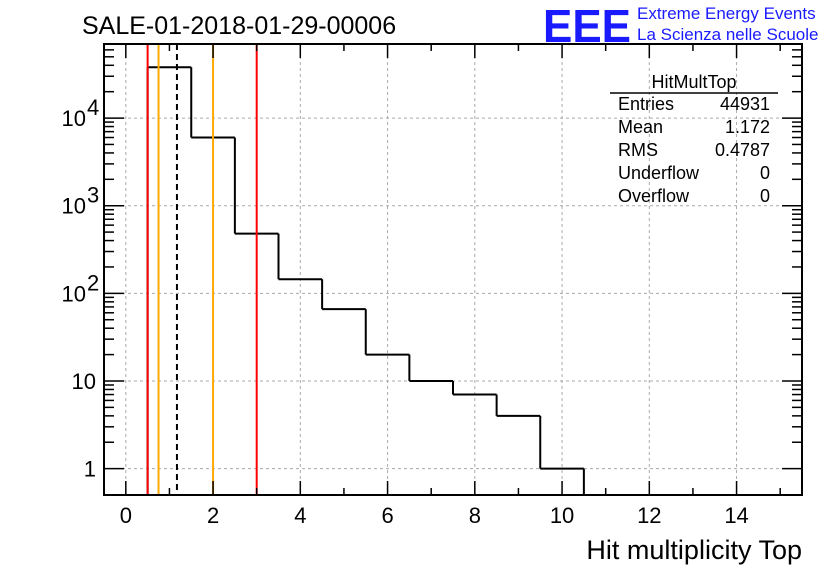  Describe the element at coordinates (693, 82) in the screenshot. I see `stats-title: HitMultTop` at that location.